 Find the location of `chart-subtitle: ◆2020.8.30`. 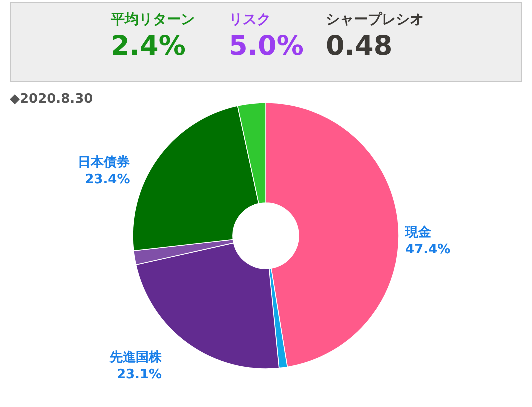

chart-subtitle: ◆2020.8.30 is located at coordinates (52, 99).